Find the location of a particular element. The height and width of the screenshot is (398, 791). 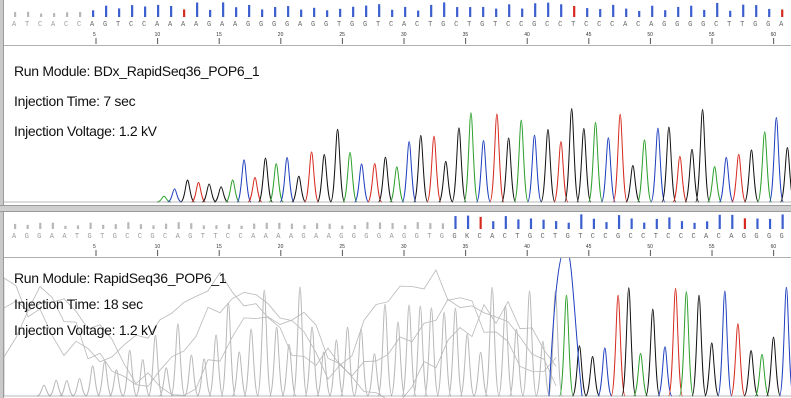

ruler-label: 55 is located at coordinates (712, 35).